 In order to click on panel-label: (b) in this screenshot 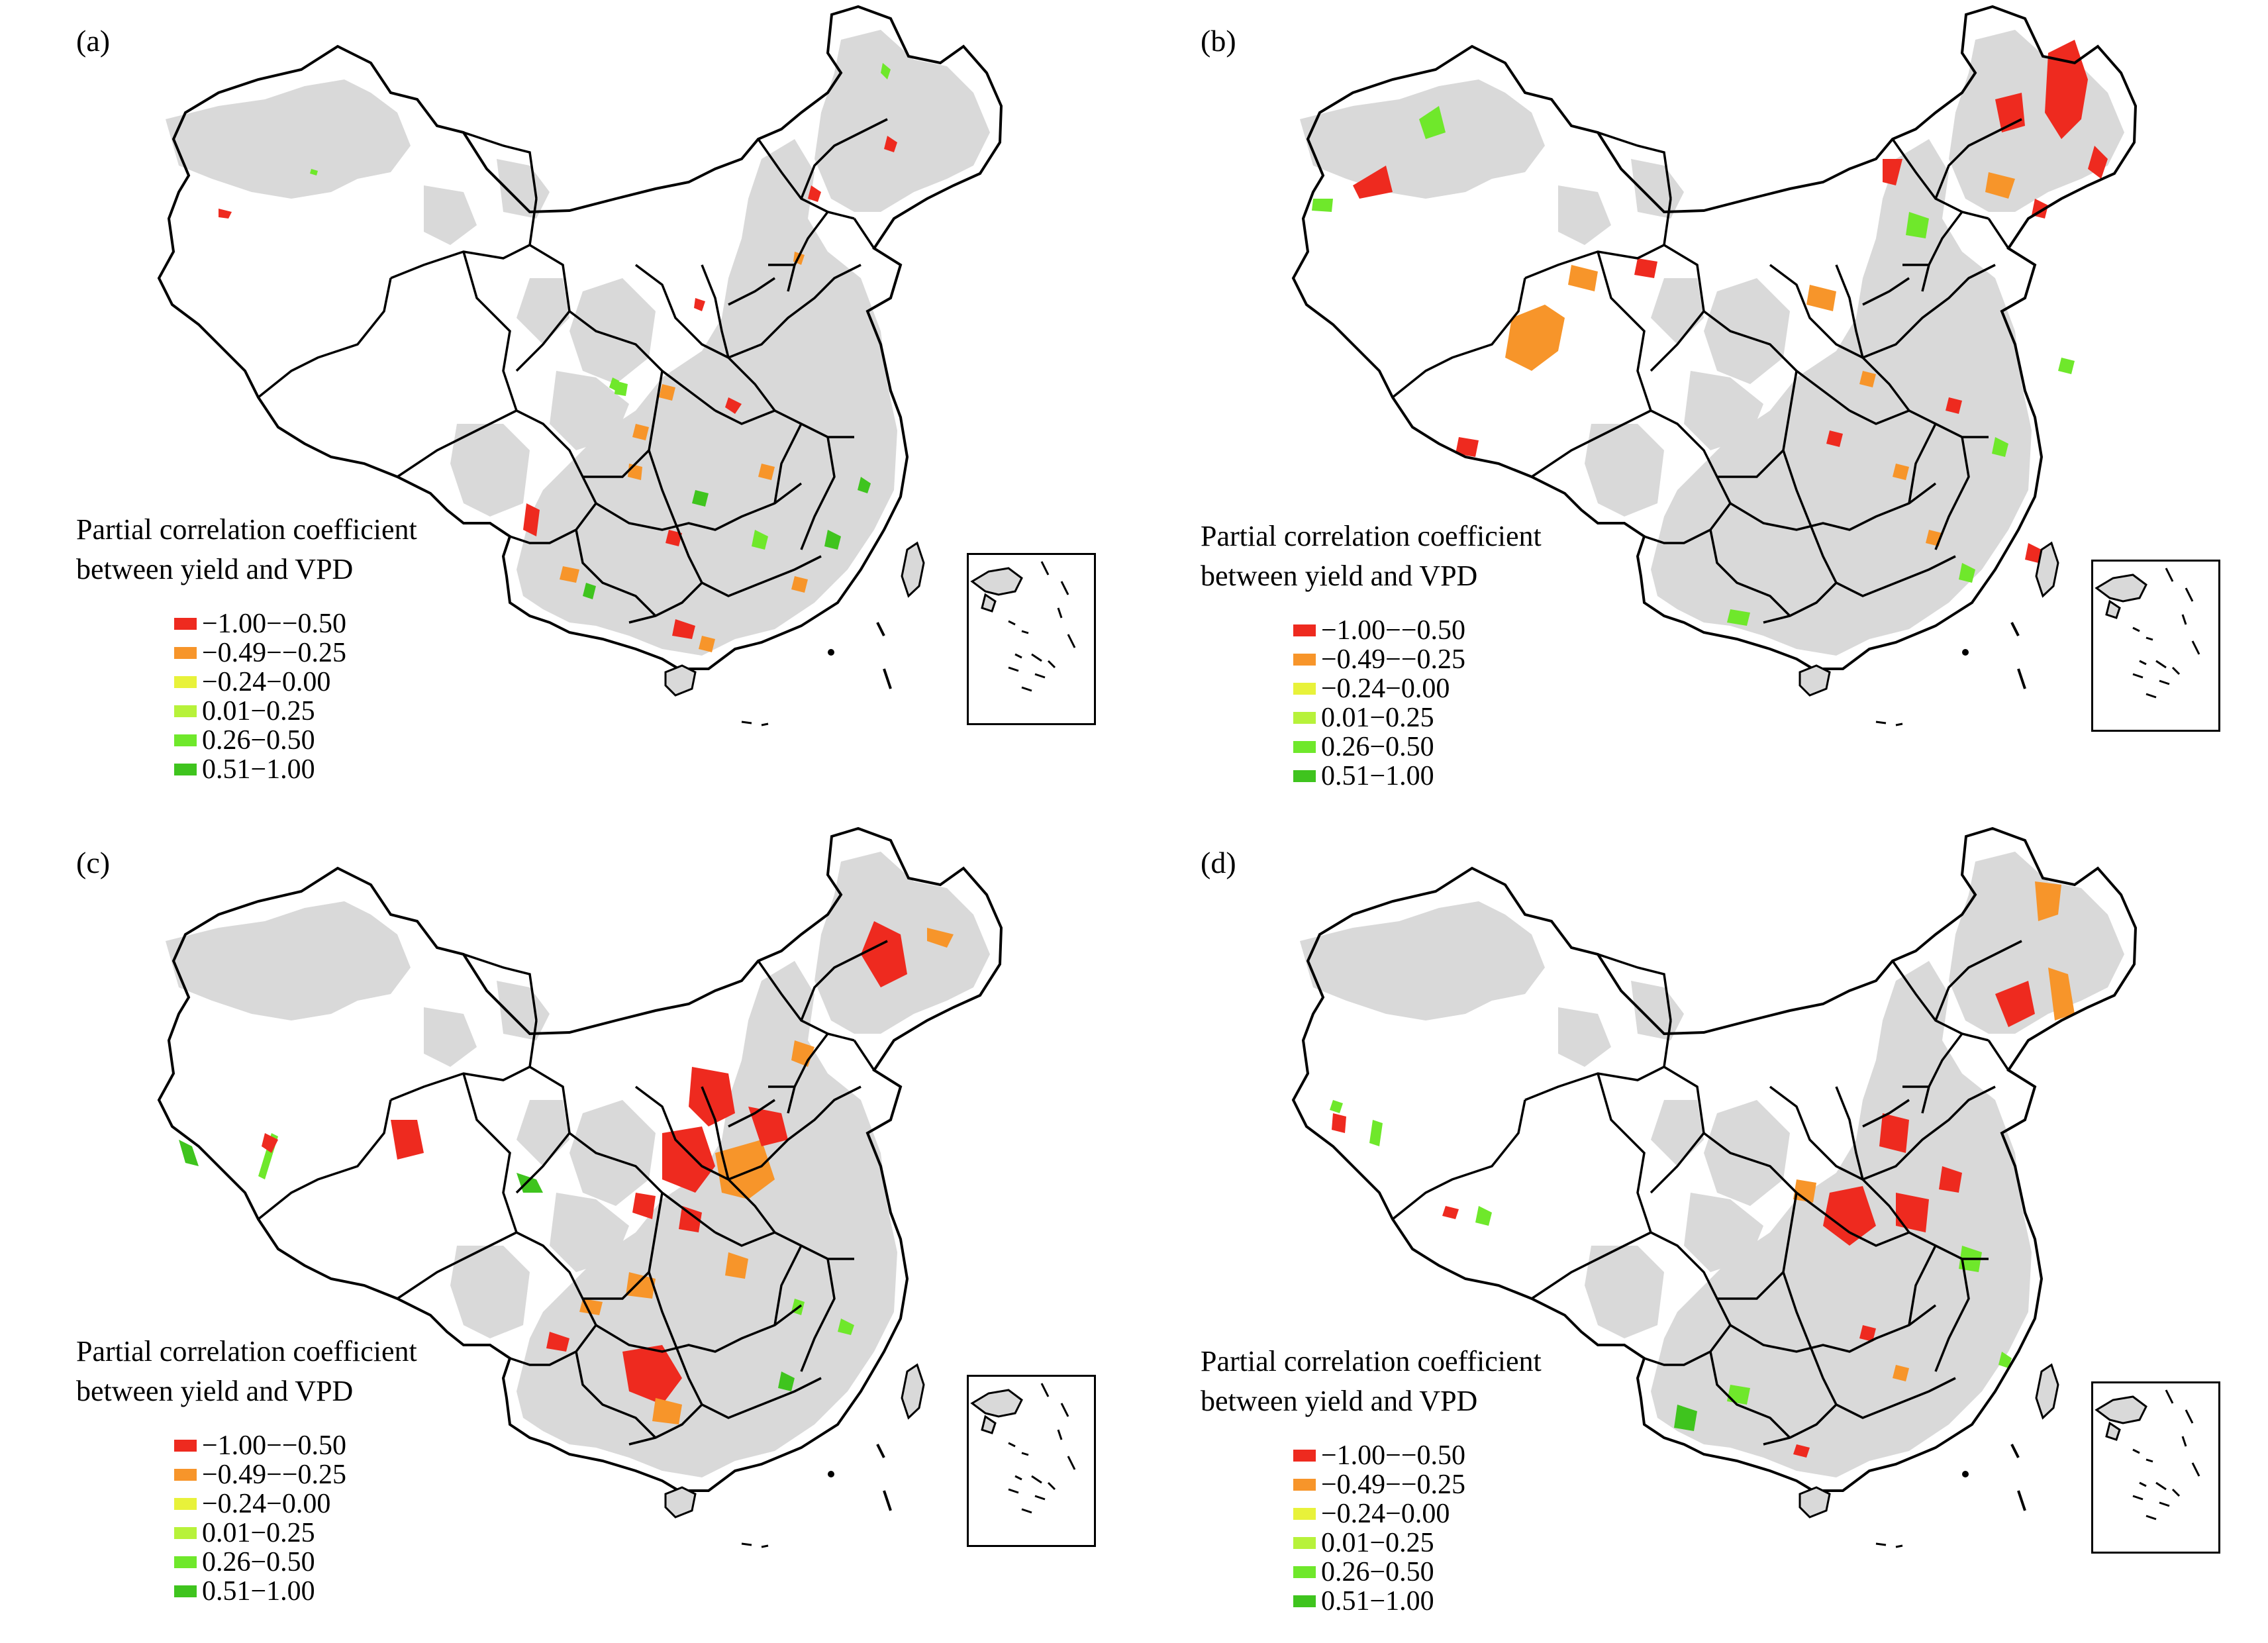, I will do `click(1219, 41)`.